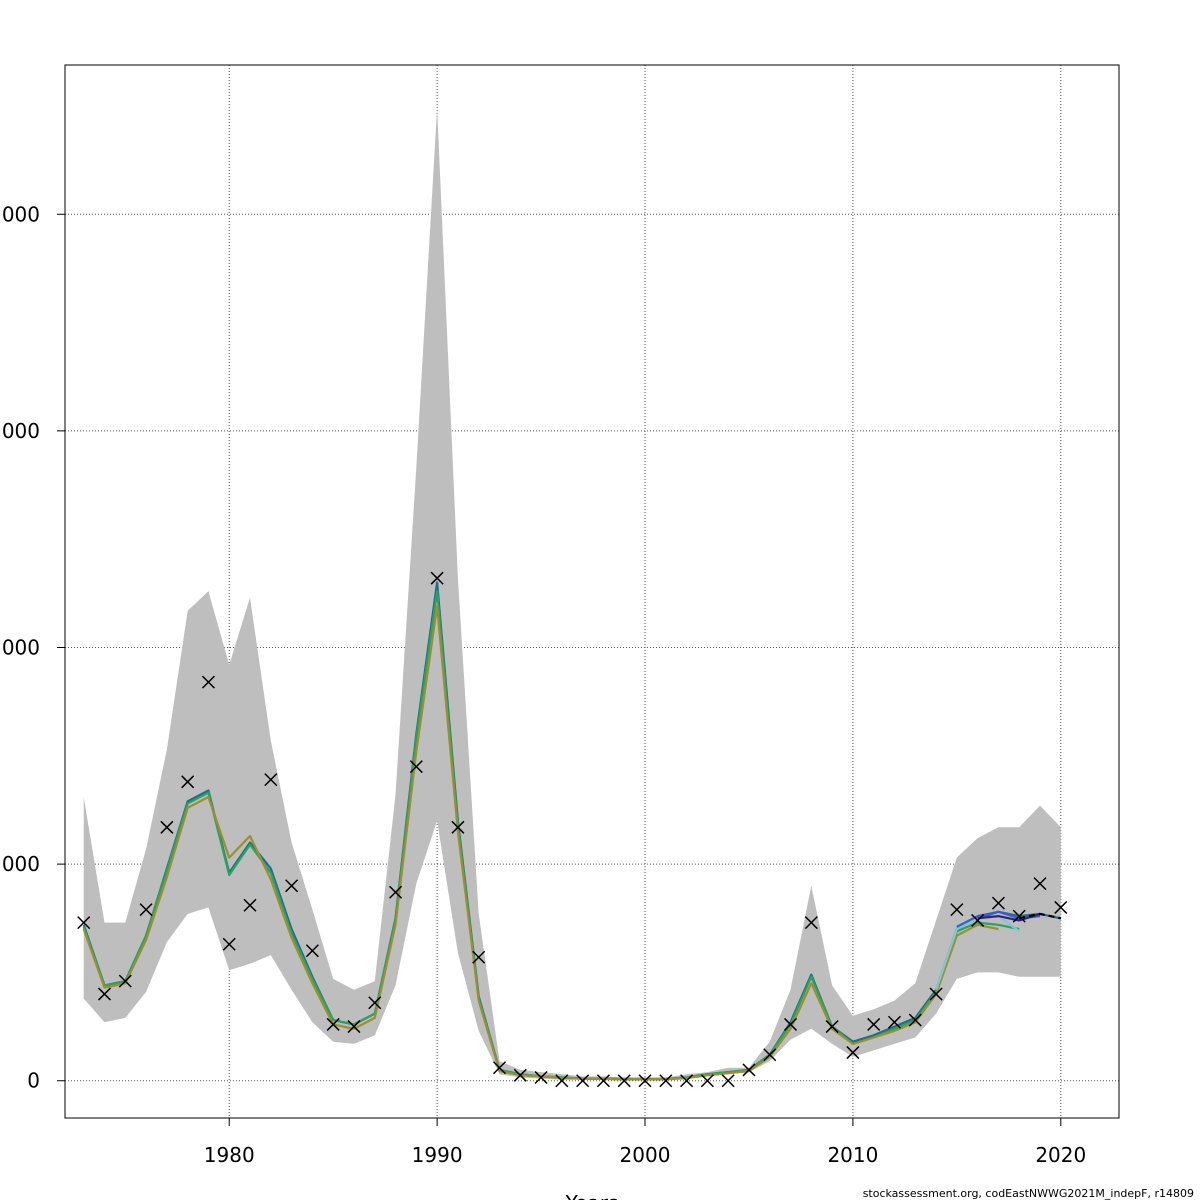  I want to click on y-tick-label: 0, so click(33, 1081).